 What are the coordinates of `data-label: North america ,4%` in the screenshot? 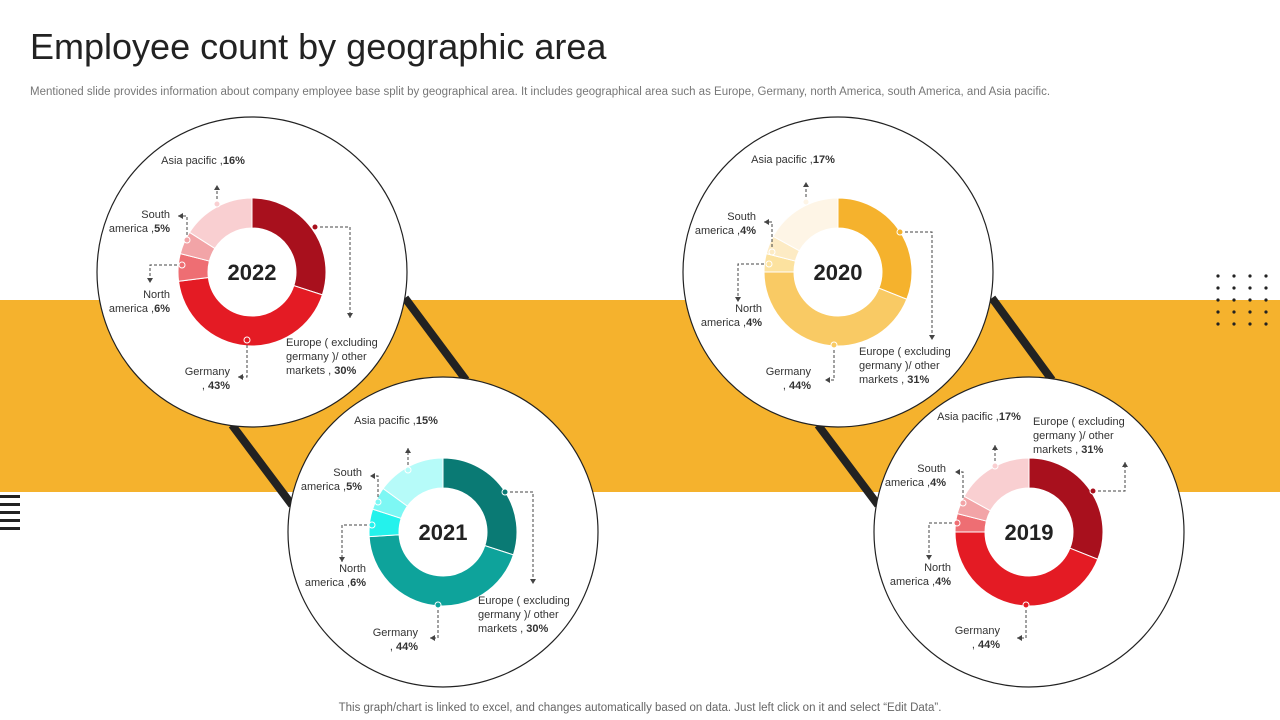 It's located at (920, 575).